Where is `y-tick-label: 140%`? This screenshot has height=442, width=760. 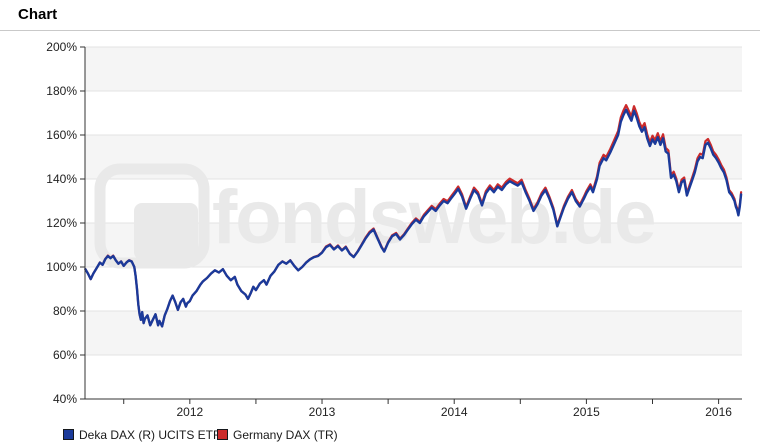 y-tick-label: 140% is located at coordinates (61, 179).